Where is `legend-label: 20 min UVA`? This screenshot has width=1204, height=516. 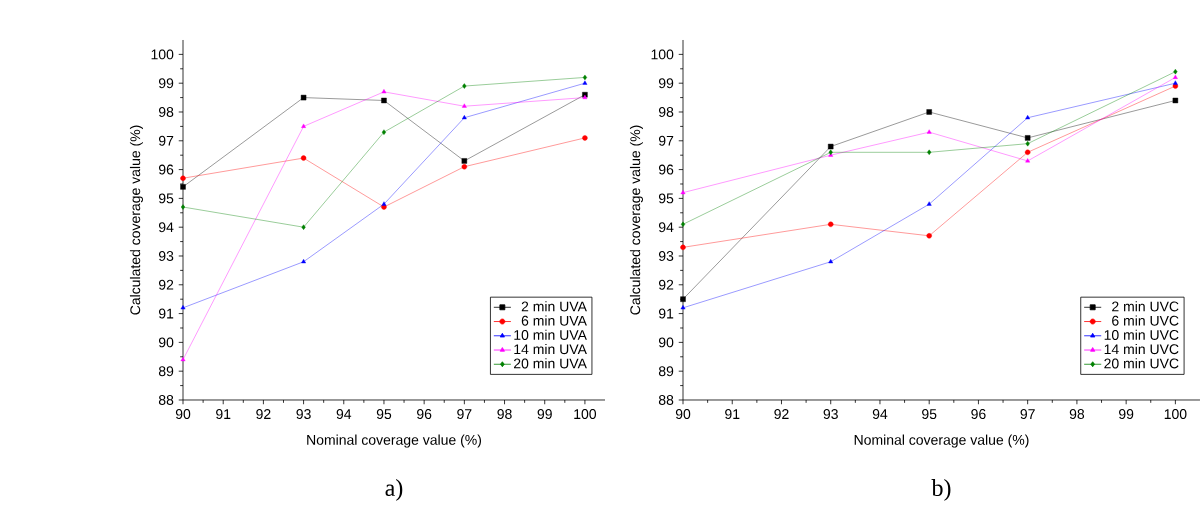
legend-label: 20 min UVA is located at coordinates (550, 363).